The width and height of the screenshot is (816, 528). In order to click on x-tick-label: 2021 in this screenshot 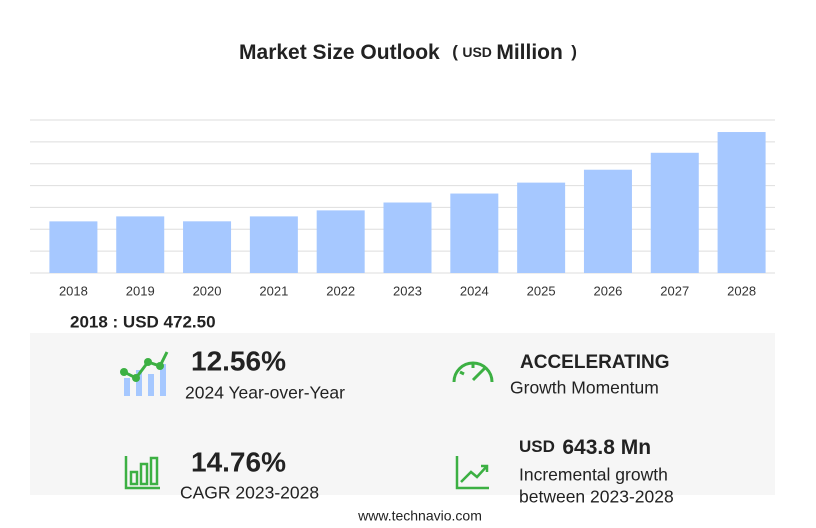, I will do `click(273, 290)`.